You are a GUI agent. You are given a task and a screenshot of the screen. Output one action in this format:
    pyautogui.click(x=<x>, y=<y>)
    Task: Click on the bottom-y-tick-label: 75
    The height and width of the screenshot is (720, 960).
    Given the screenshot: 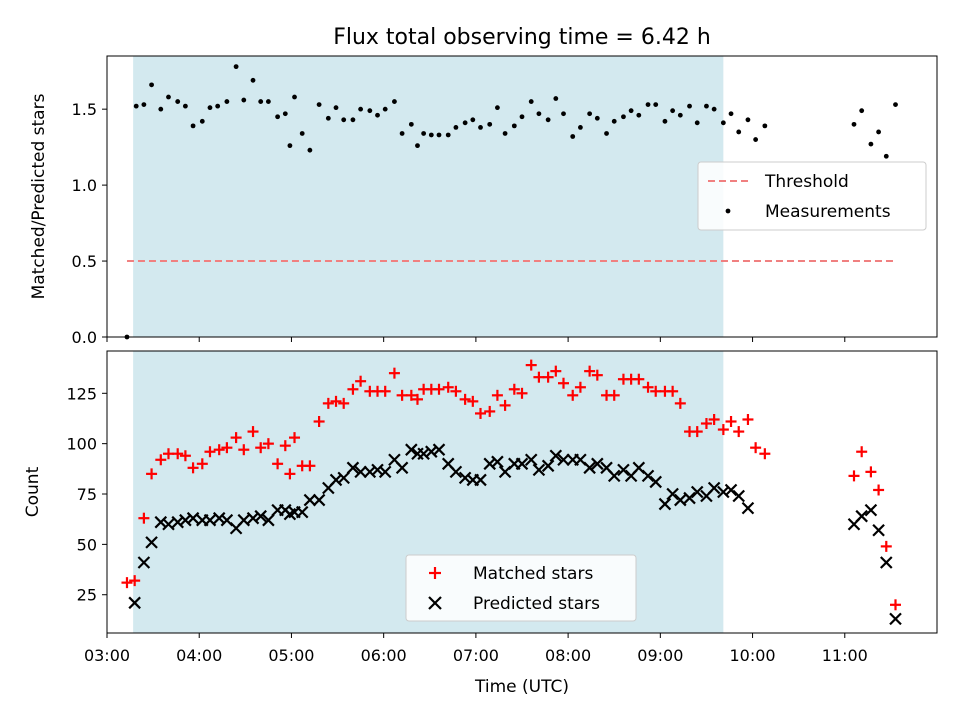 What is the action you would take?
    pyautogui.click(x=87, y=494)
    